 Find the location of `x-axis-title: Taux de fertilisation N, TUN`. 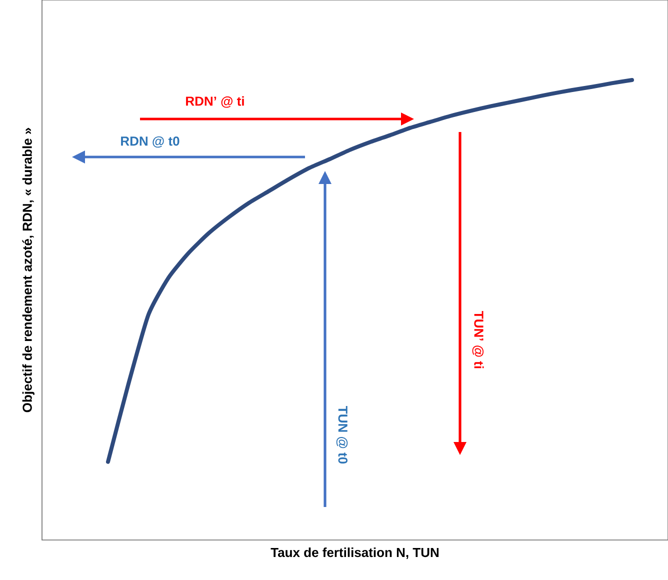

x-axis-title: Taux de fertilisation N, TUN is located at coordinates (354, 553).